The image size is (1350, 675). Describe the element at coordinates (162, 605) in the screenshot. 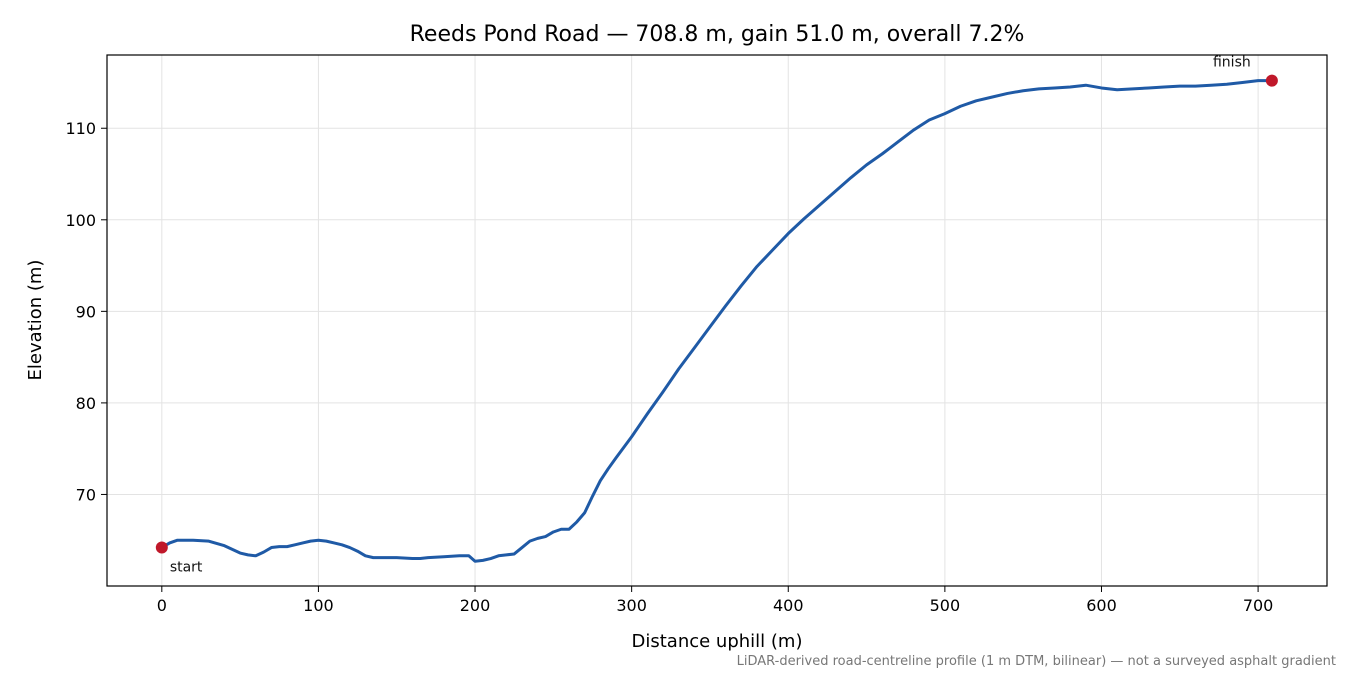

I see `x-tick-label: 0` at that location.